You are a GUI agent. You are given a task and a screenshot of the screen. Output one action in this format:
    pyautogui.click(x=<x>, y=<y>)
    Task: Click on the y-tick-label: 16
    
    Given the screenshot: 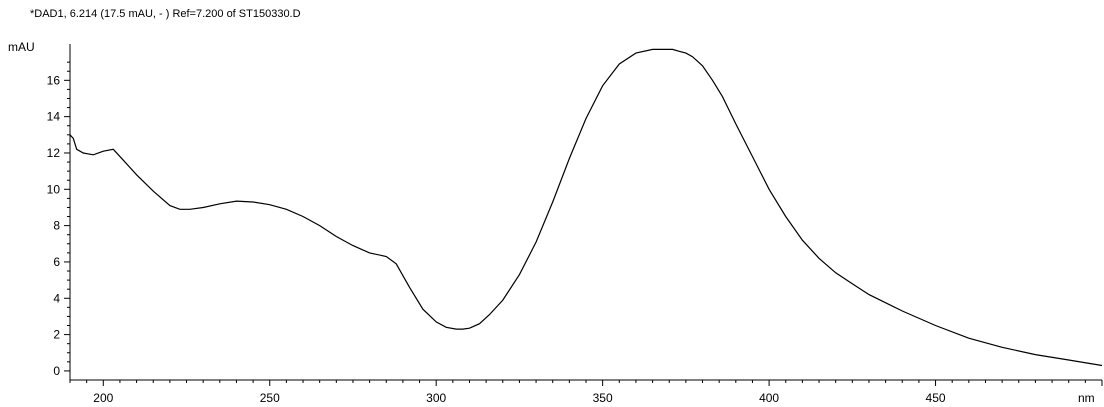 What is the action you would take?
    pyautogui.click(x=54, y=80)
    